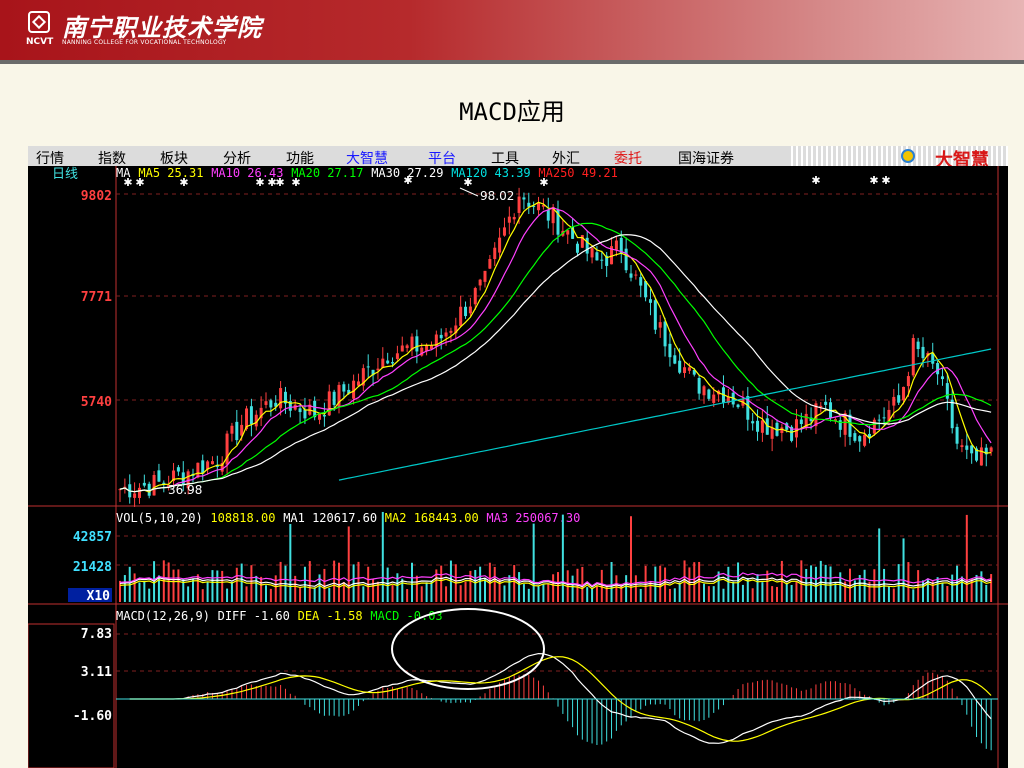 Image resolution: width=1024 pixels, height=768 pixels. I want to click on dea-line, so click(560, 699).